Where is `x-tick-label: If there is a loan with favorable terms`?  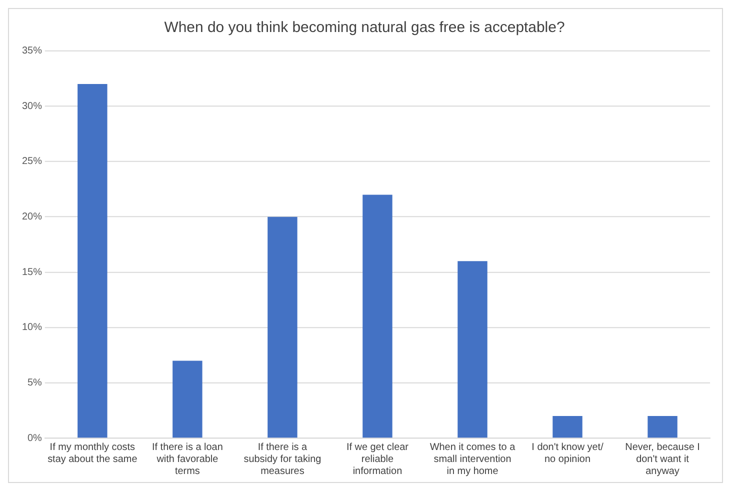
x-tick-label: If there is a loan with favorable terms is located at coordinates (187, 459).